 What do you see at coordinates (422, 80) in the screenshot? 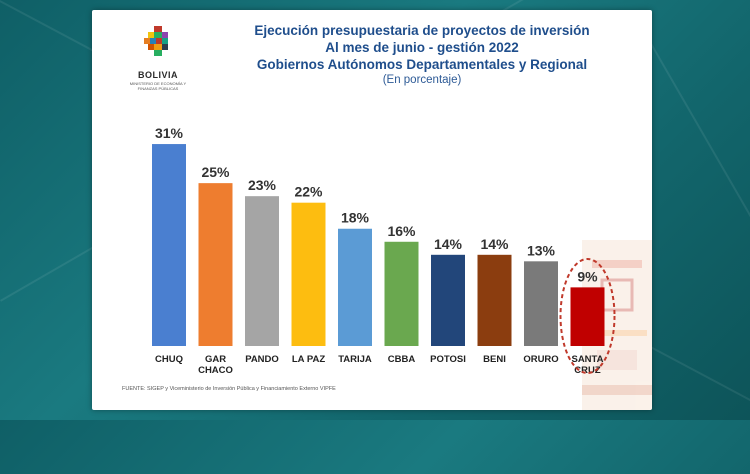
I see `subtitle: (En porcentaje)` at bounding box center [422, 80].